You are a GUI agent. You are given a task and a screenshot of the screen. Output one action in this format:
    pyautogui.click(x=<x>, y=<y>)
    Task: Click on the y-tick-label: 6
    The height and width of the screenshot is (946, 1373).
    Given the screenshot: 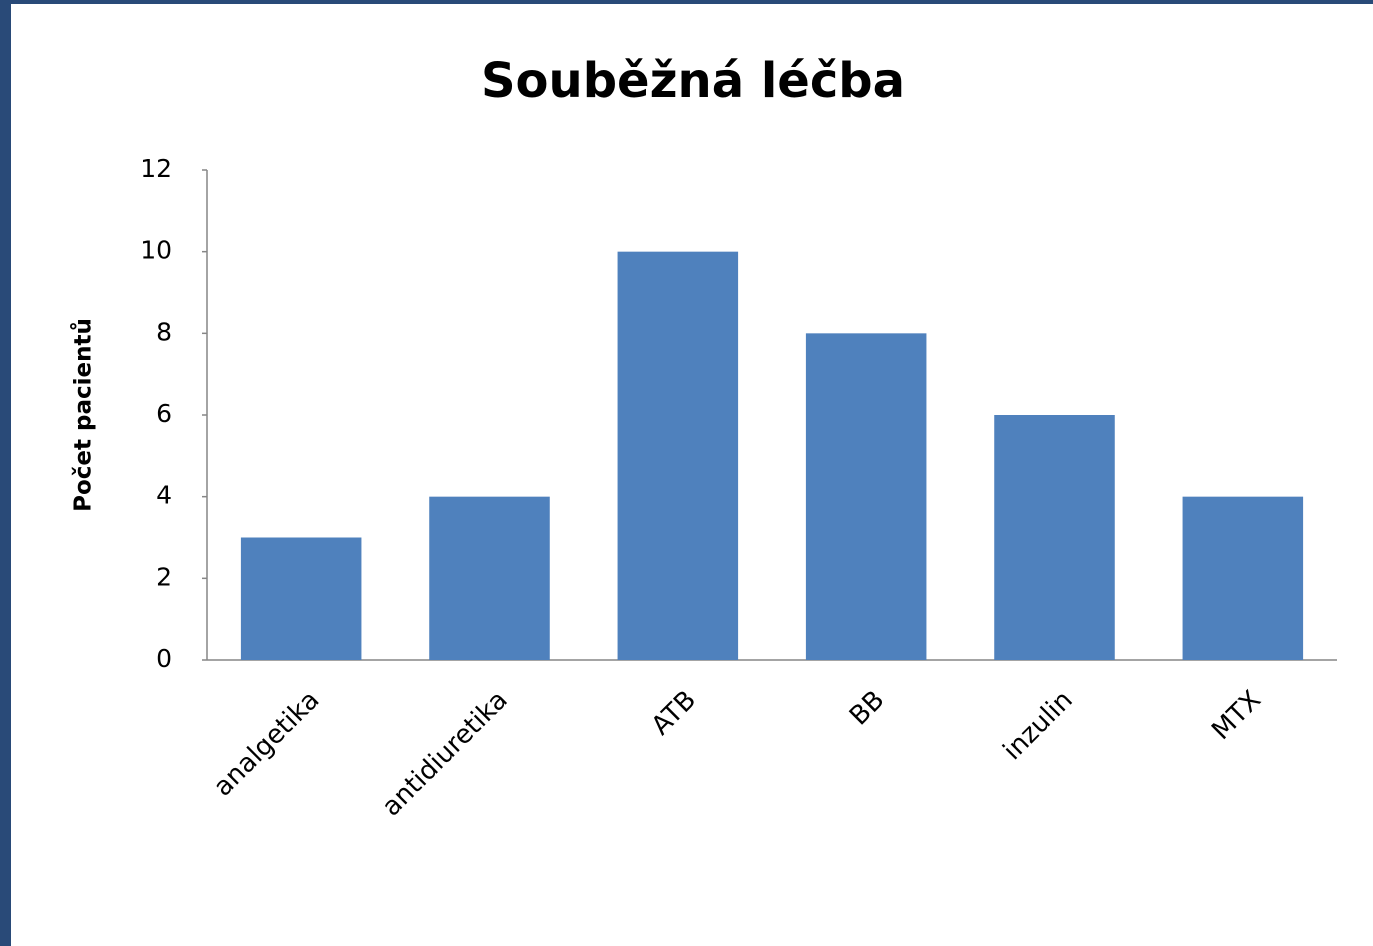 What is the action you would take?
    pyautogui.click(x=164, y=413)
    